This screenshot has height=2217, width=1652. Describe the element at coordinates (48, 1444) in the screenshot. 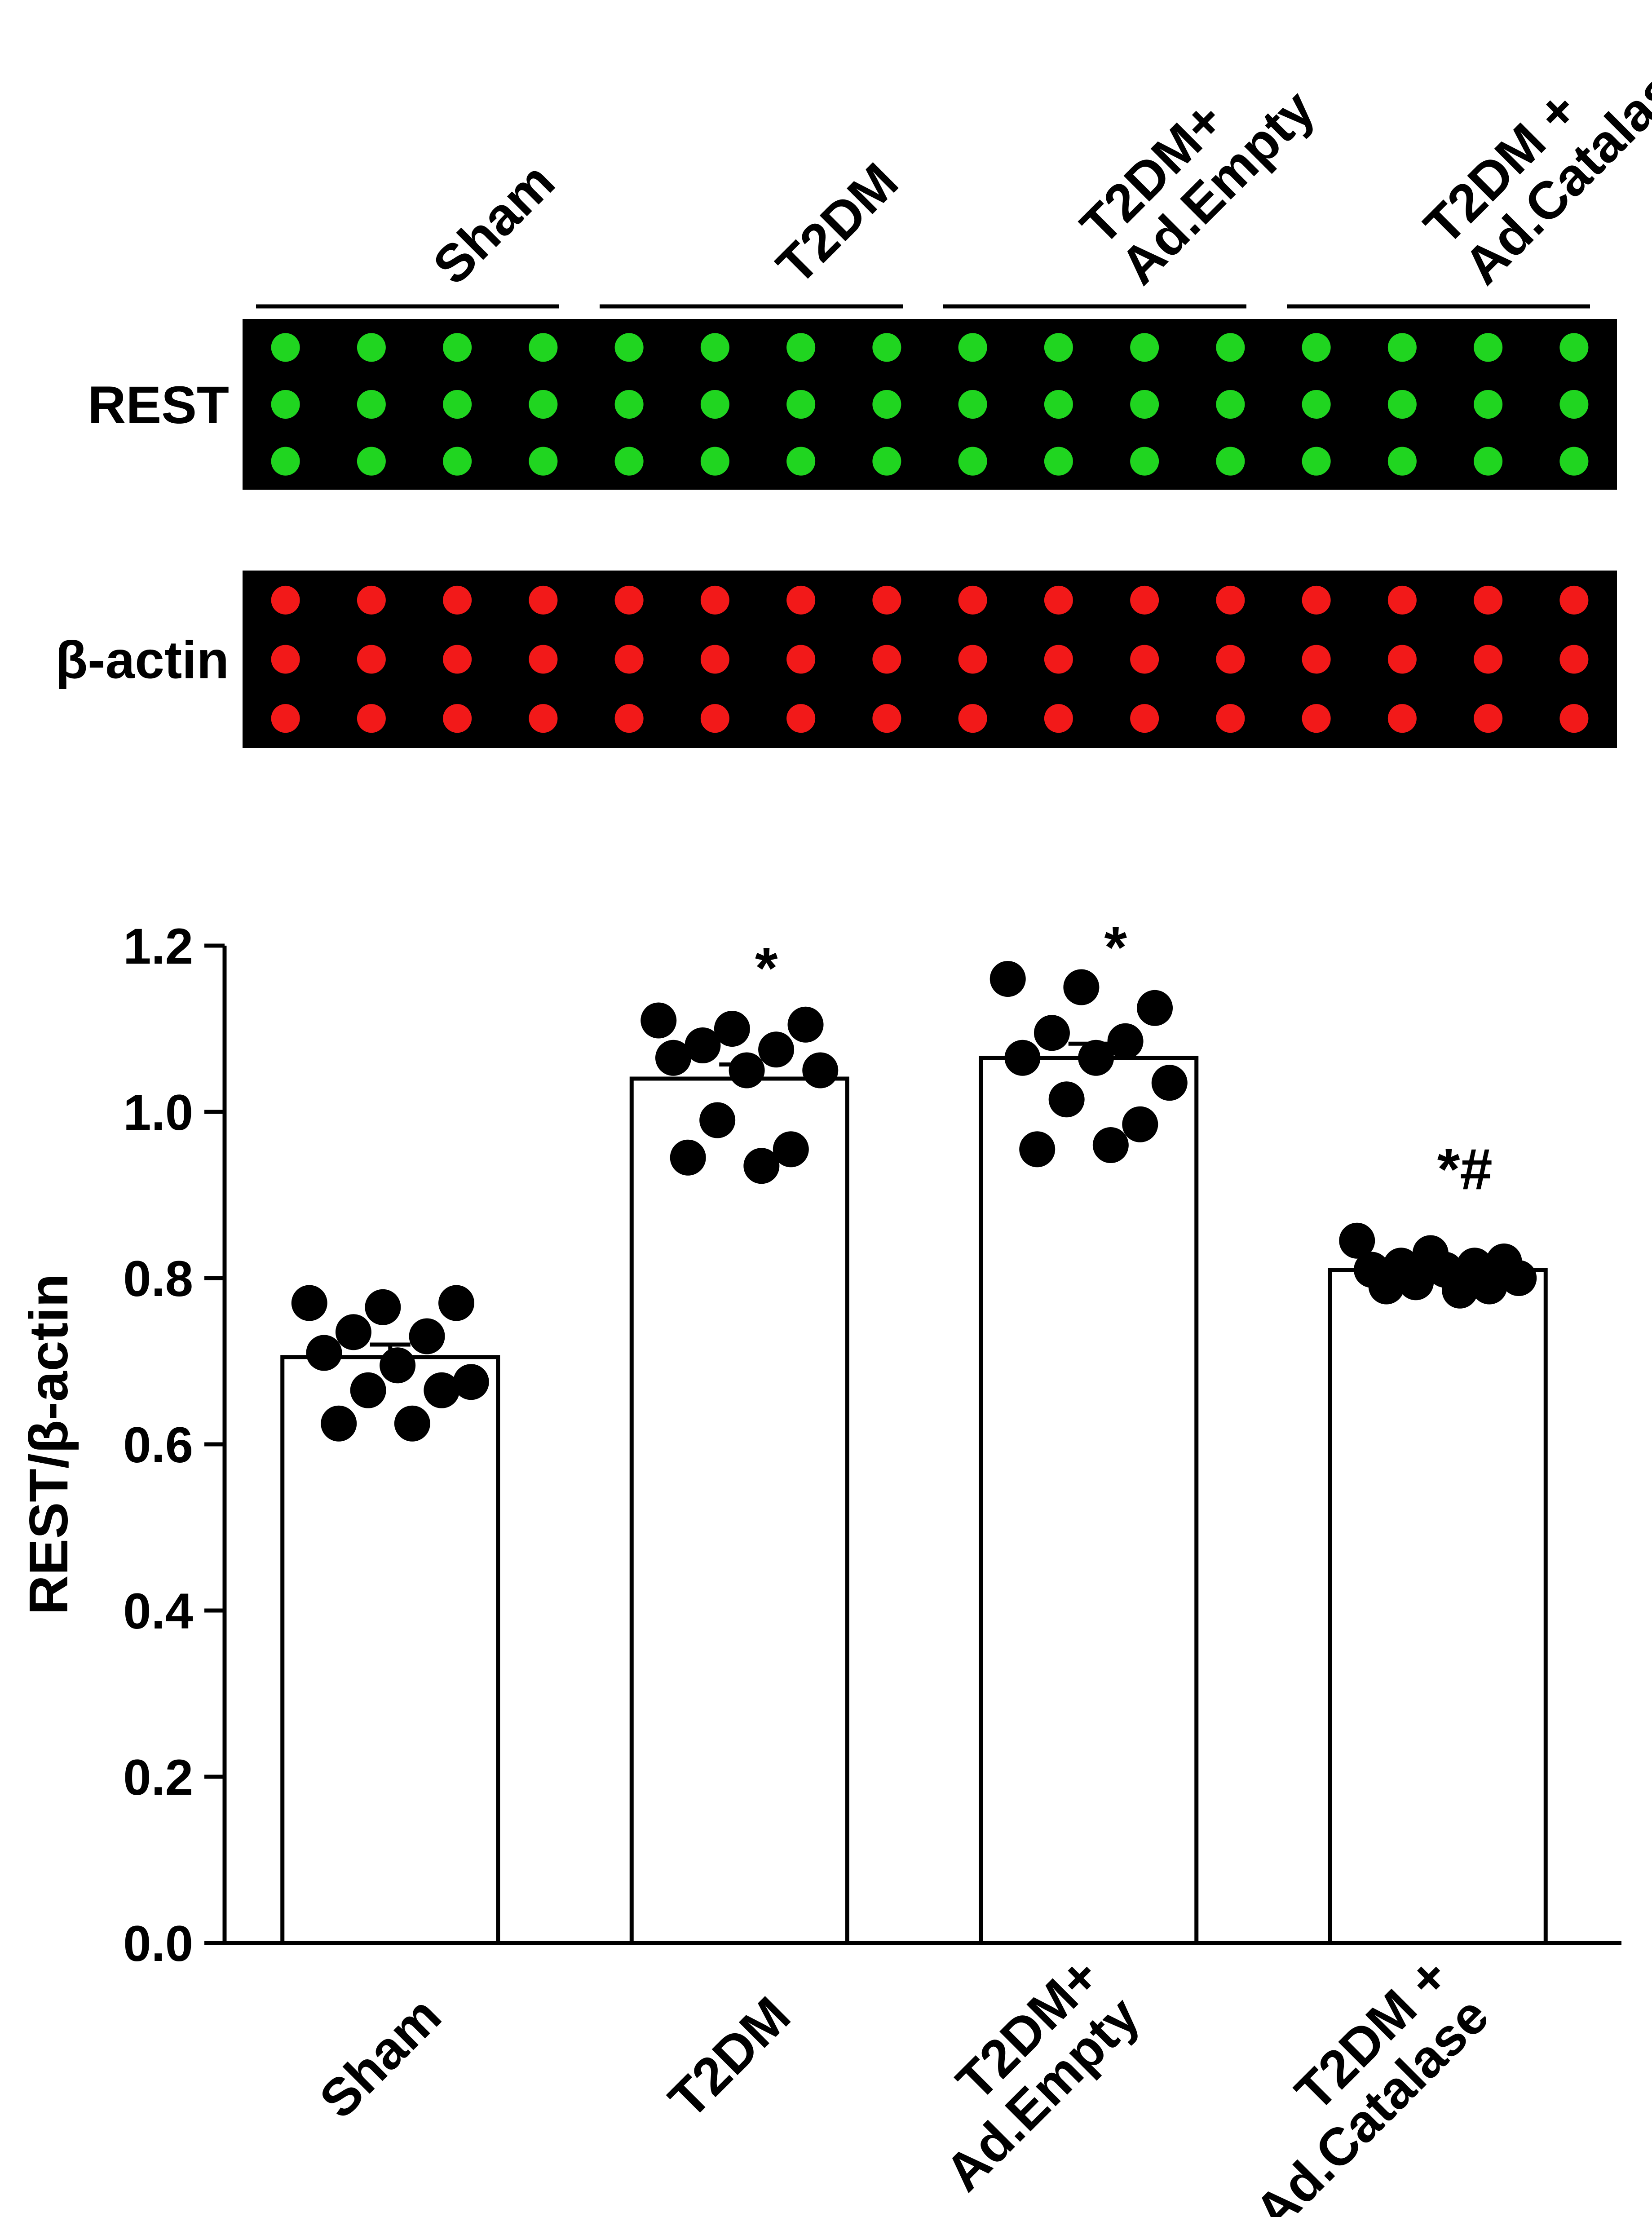

I see `y-axis-label: REST/β-actin` at that location.